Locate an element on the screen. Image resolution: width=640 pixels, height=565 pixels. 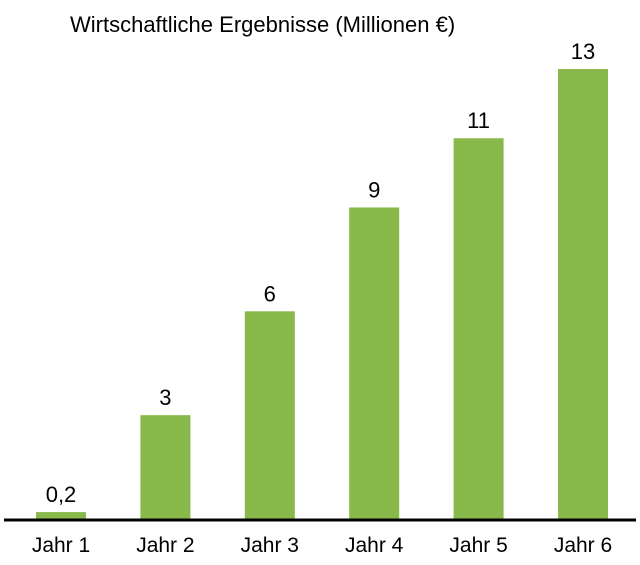
x-tick-label-5: Jahr 5 is located at coordinates (478, 545).